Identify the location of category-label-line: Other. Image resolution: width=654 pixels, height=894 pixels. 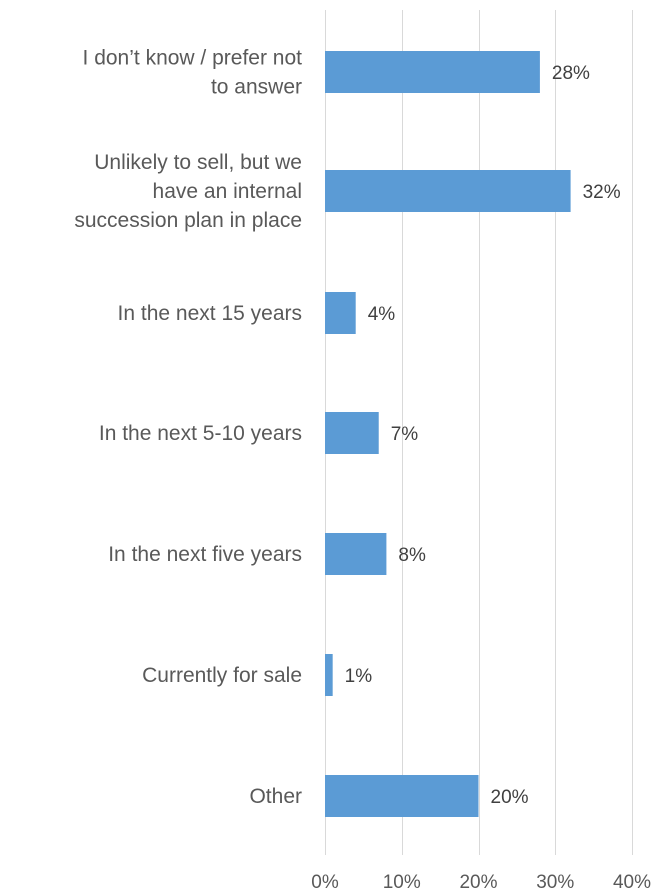
(275, 796).